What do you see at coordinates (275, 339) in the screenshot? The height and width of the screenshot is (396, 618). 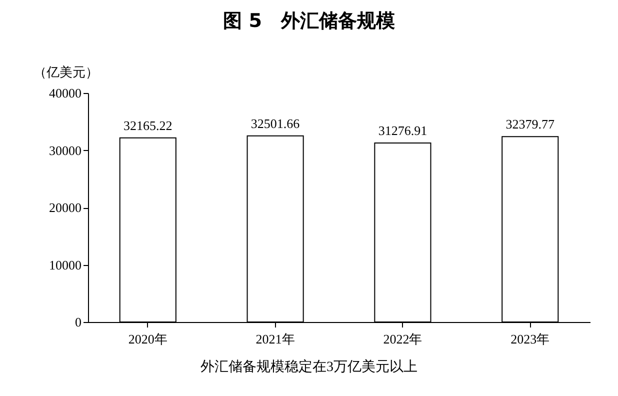 I see `x-tick-label: 2021年` at bounding box center [275, 339].